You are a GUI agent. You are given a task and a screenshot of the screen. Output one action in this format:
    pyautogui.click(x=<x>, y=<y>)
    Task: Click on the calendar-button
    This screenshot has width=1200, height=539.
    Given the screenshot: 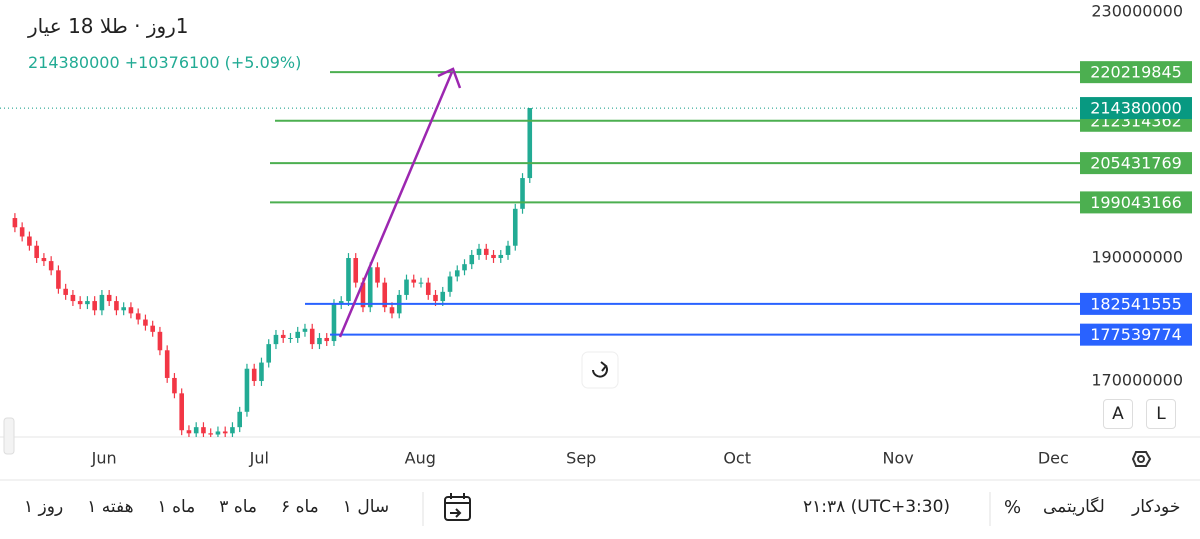 What is the action you would take?
    pyautogui.click(x=457, y=507)
    